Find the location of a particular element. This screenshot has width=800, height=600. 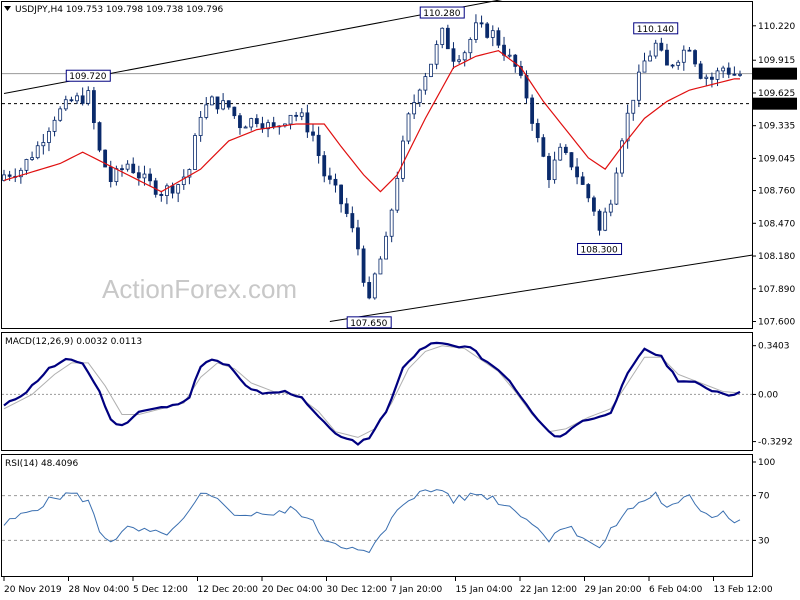

time-tick-label: 28 Nov 04:00 is located at coordinates (99, 590).